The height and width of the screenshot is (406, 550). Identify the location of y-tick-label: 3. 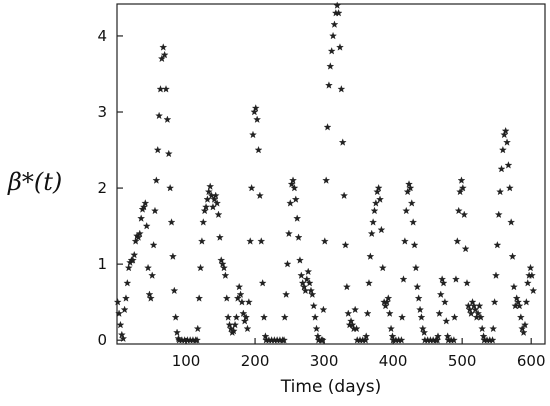
(102, 112).